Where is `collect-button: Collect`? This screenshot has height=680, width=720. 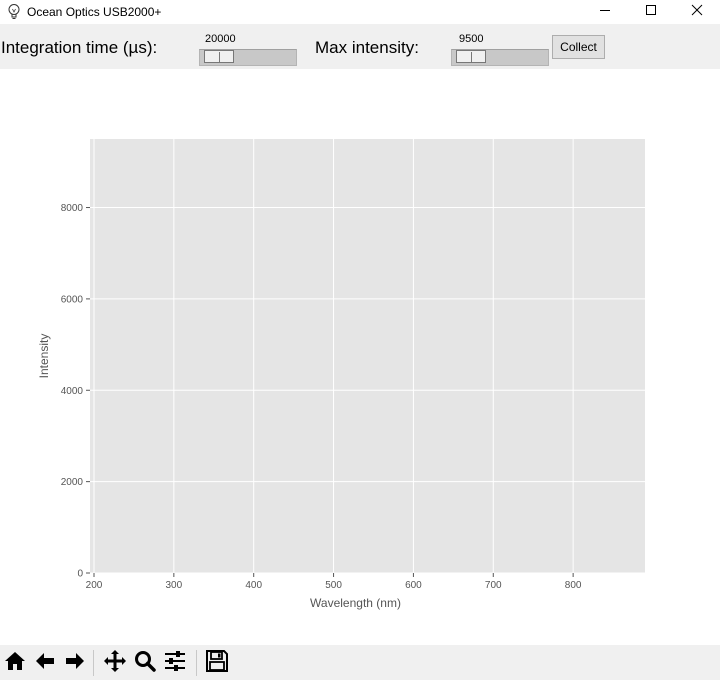
collect-button: Collect is located at coordinates (578, 47).